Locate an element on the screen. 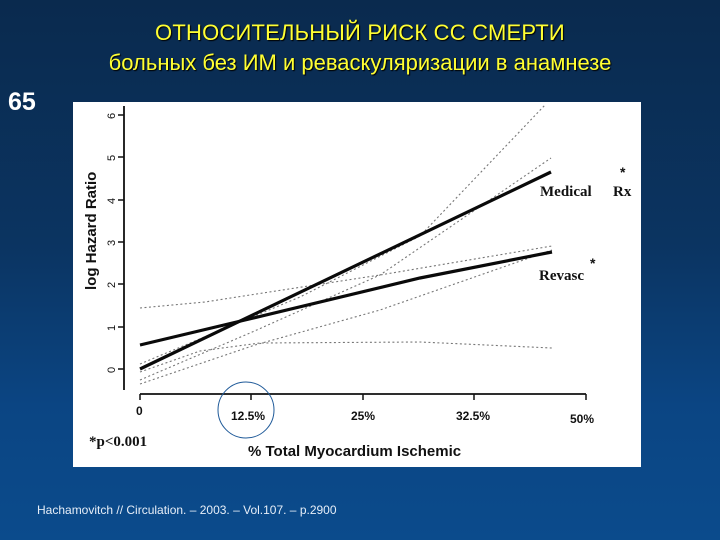 This screenshot has width=720, height=540. x-tick-50: 50% is located at coordinates (582, 419).